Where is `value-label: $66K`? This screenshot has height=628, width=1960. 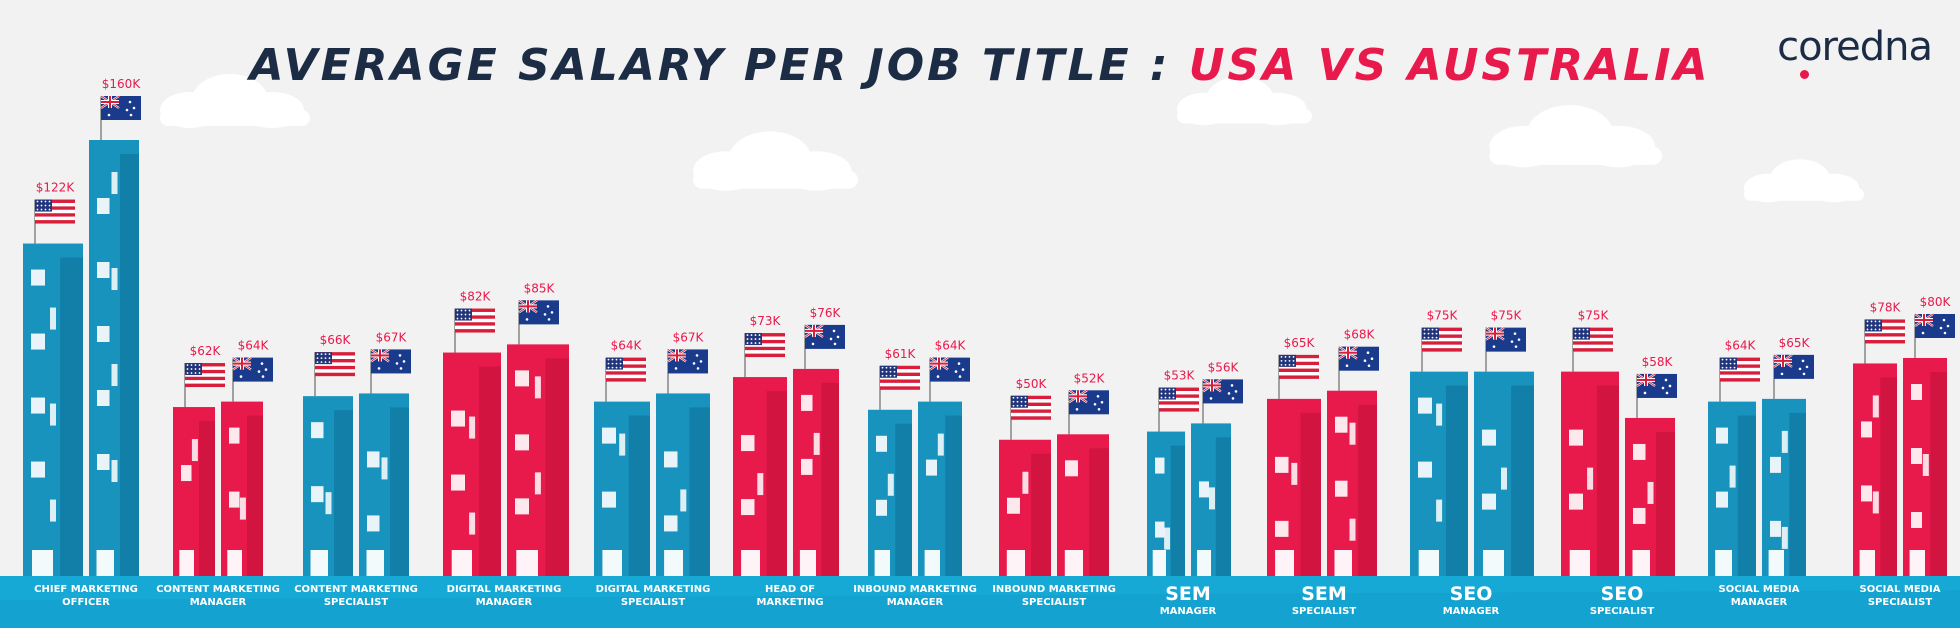 value-label: $66K is located at coordinates (336, 340).